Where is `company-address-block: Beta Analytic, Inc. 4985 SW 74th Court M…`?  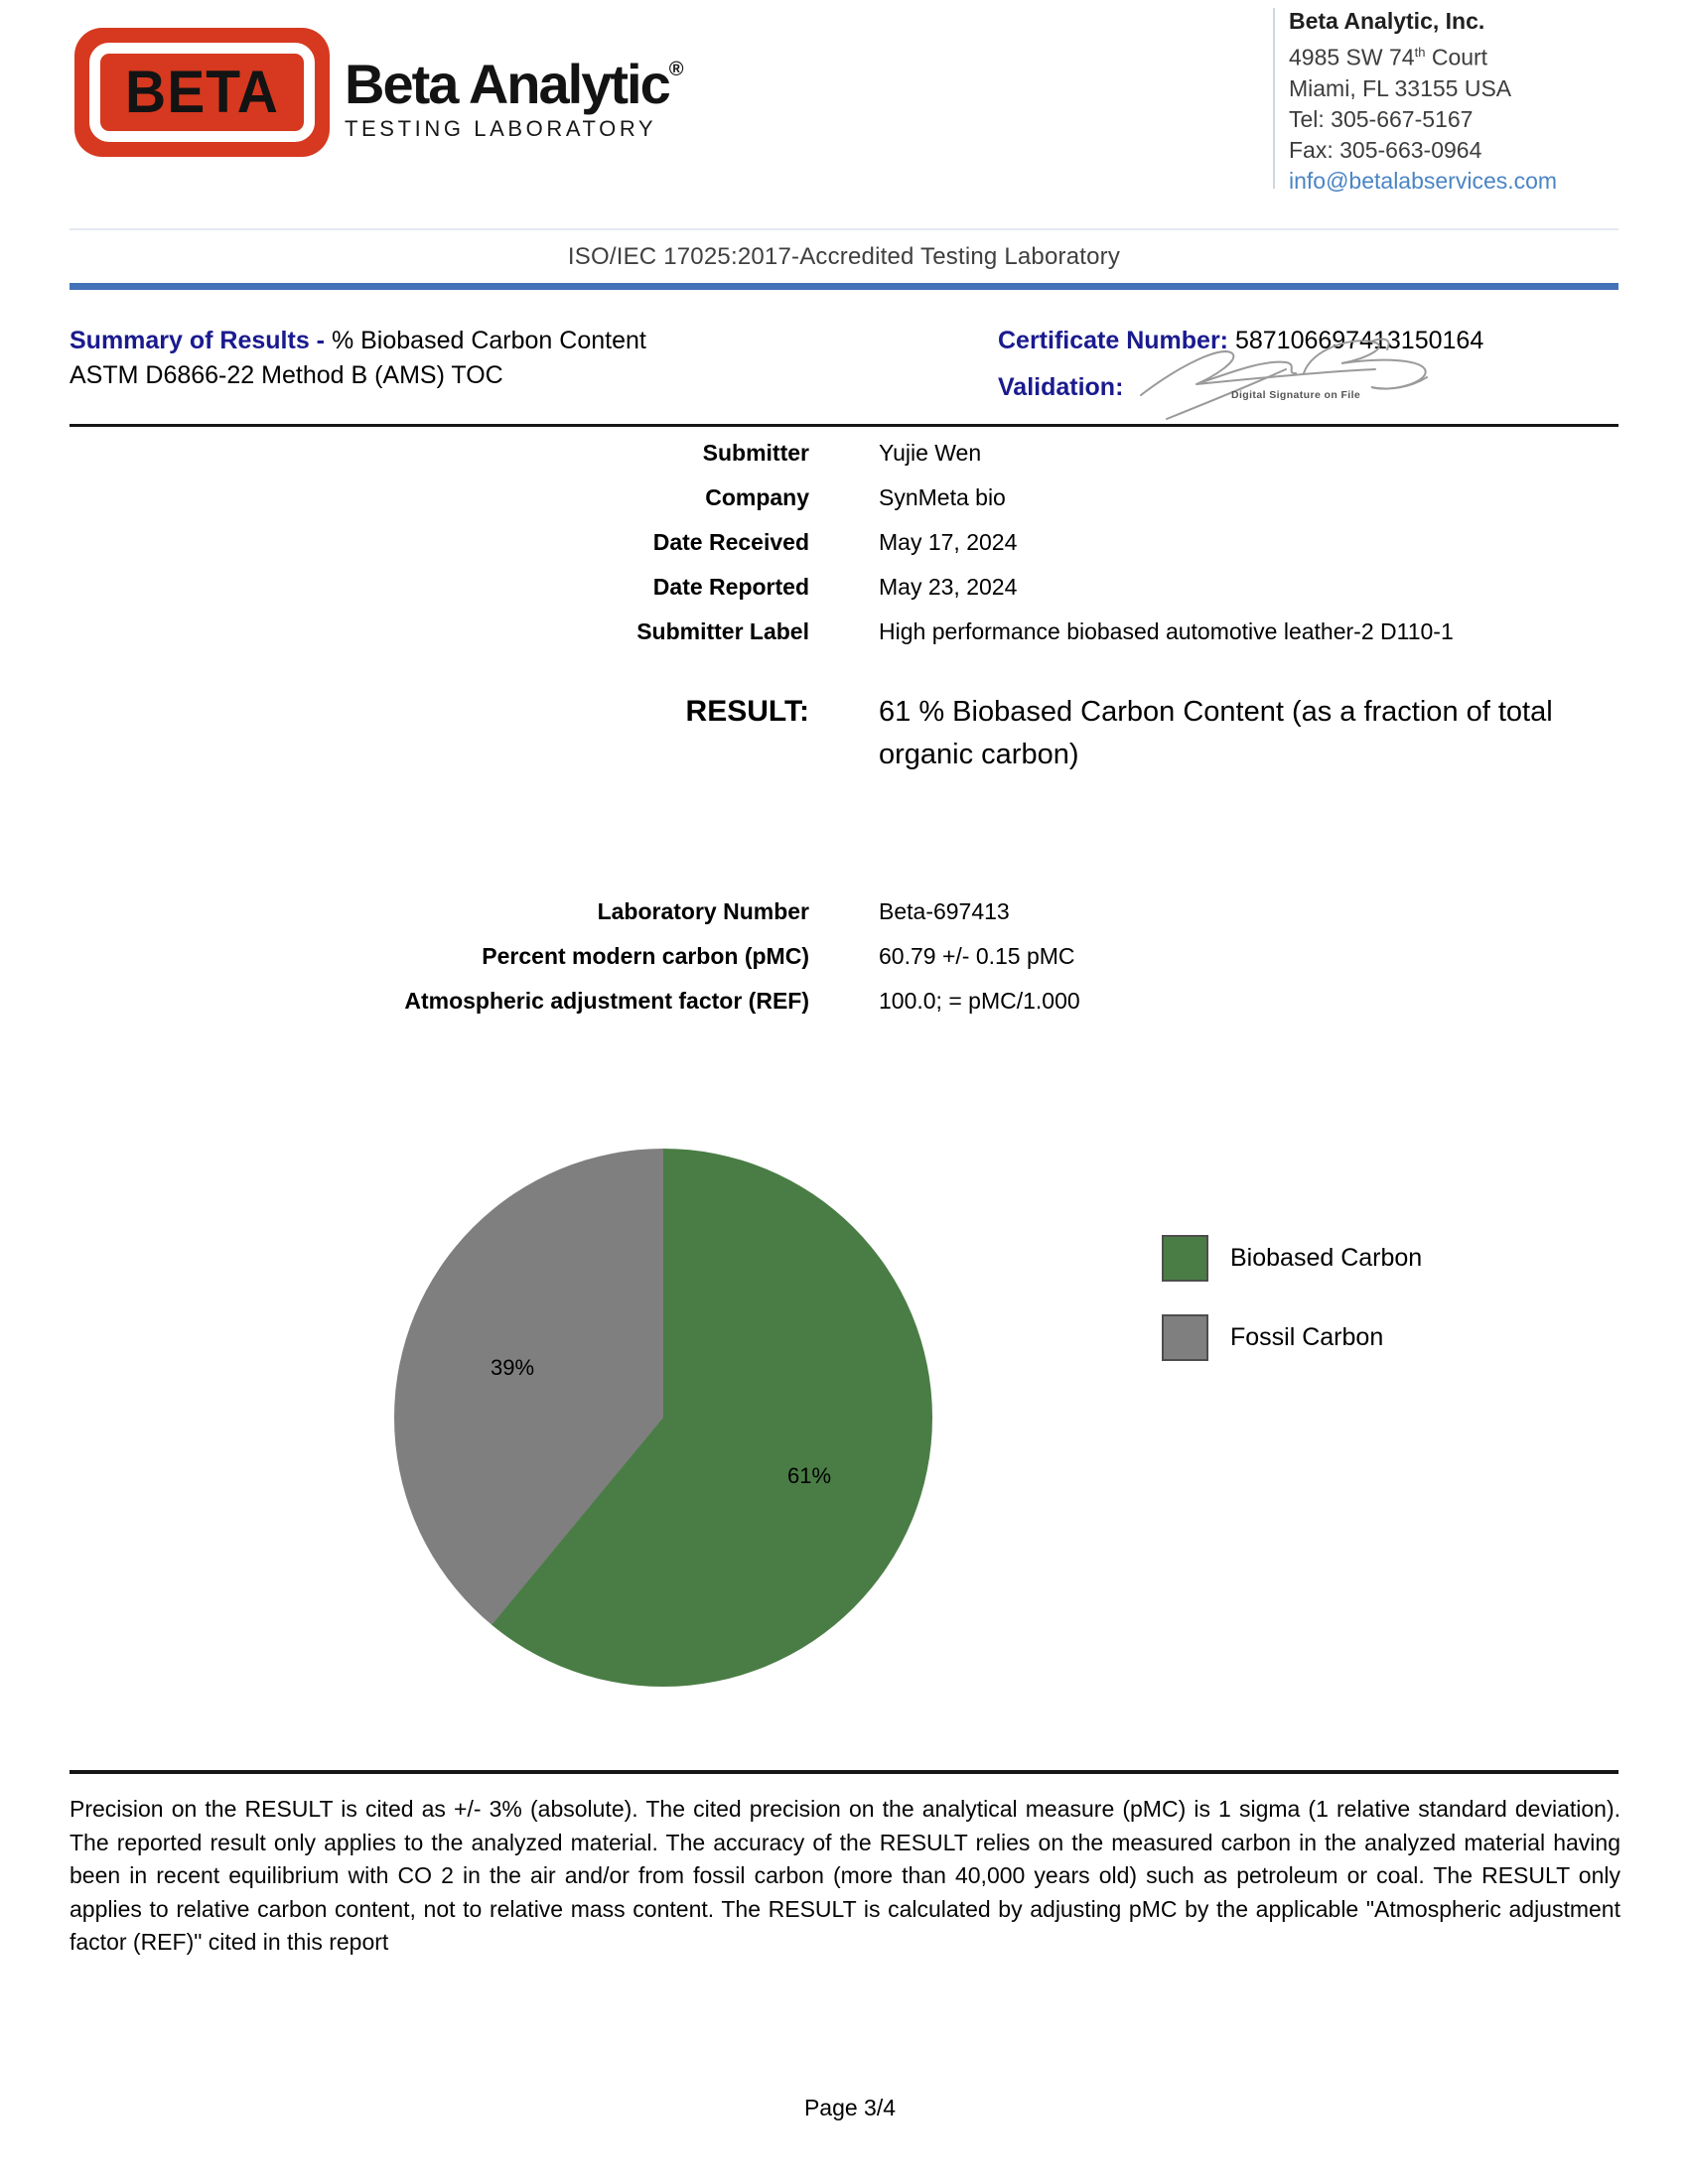
company-address-block: Beta Analytic, Inc. 4985 SW 74th Court M… is located at coordinates (1423, 101).